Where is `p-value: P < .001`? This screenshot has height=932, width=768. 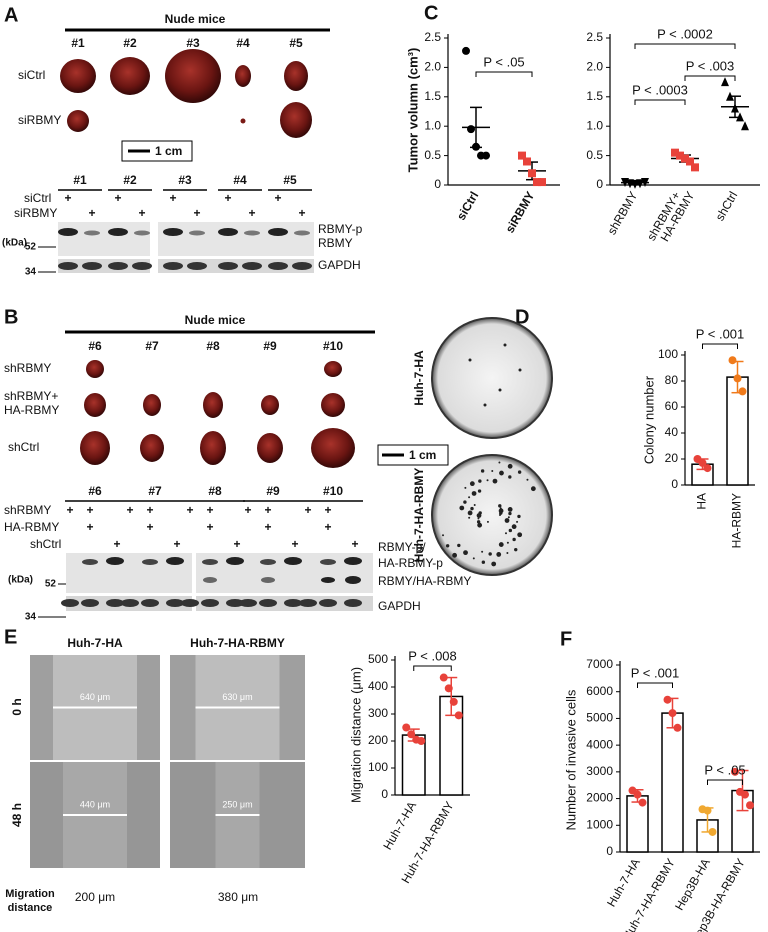
p-value: P < .001 is located at coordinates (655, 672).